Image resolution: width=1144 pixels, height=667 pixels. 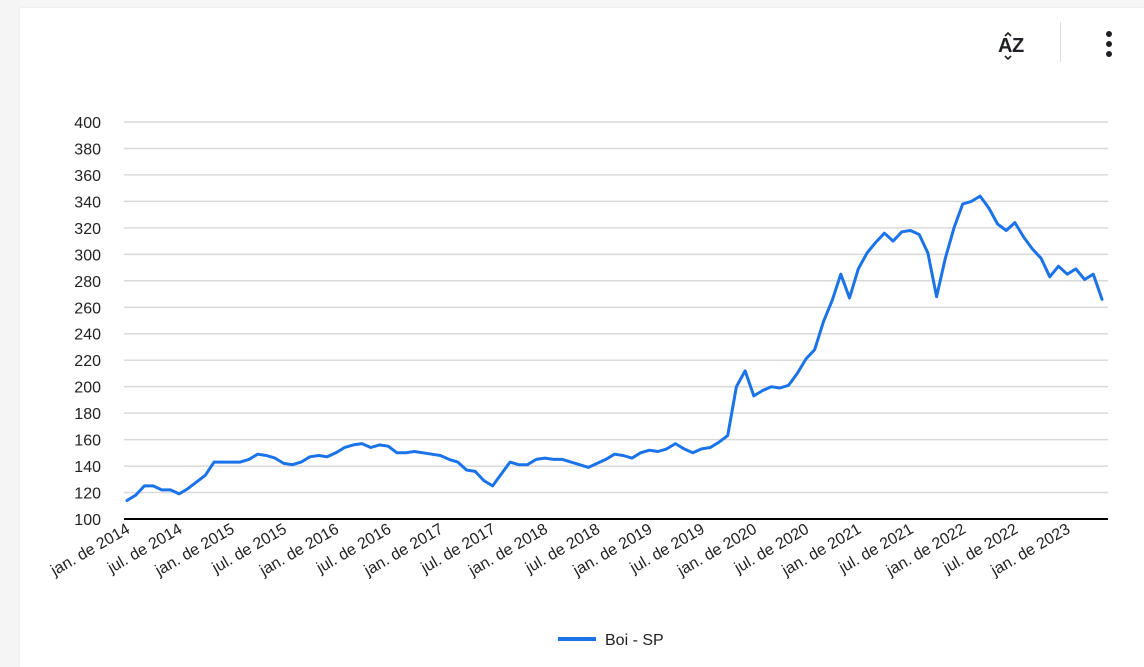 I want to click on y-tick-label: 380, so click(x=87, y=149).